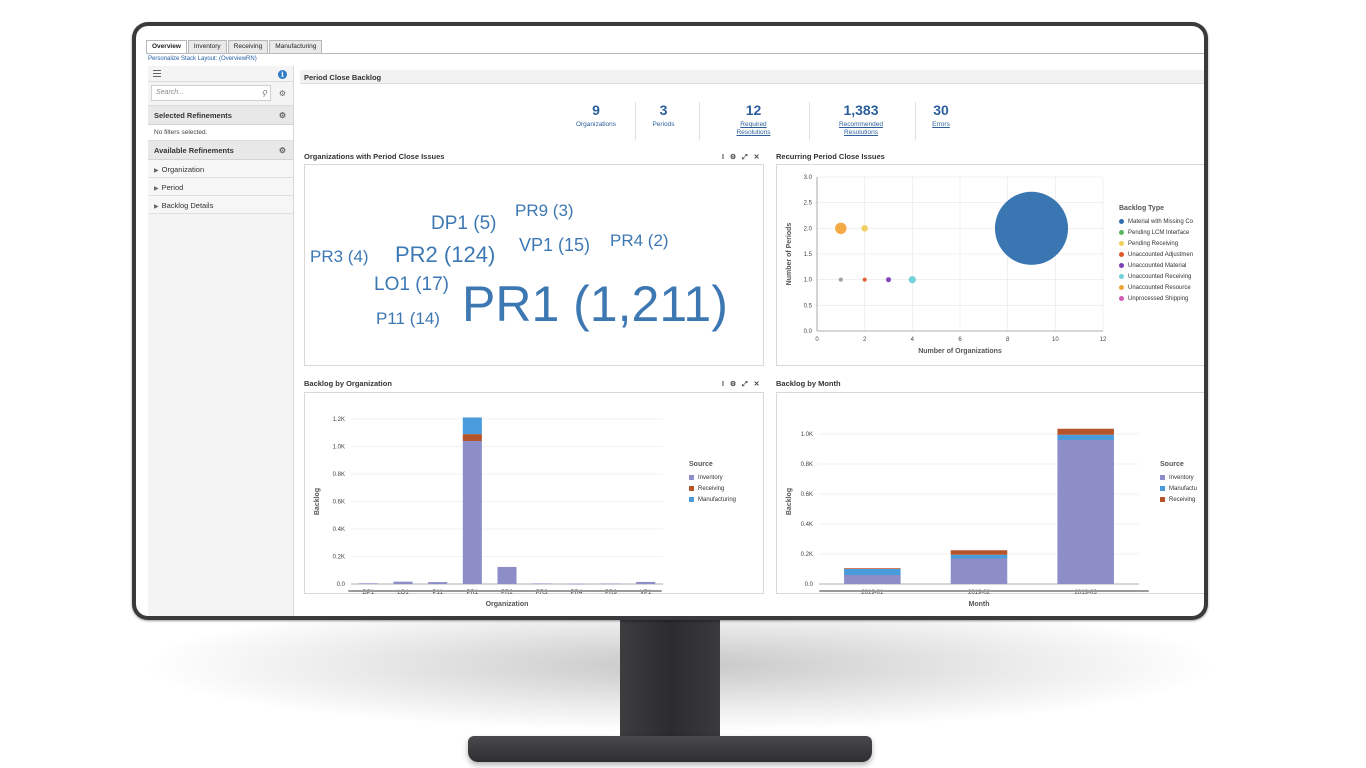  Describe the element at coordinates (663, 115) in the screenshot. I see `kpi-periods: 3 Periods` at that location.